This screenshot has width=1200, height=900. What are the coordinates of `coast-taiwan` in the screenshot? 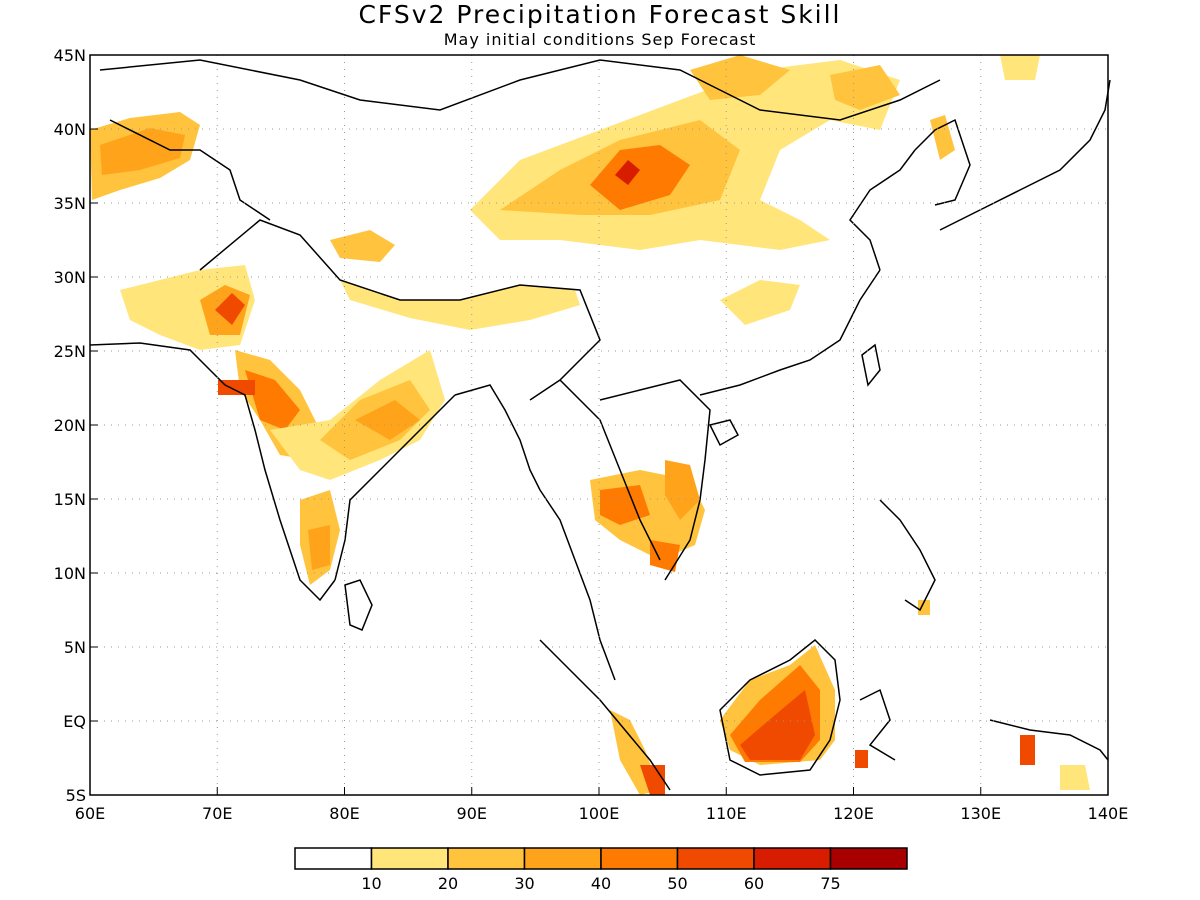 It's located at (871, 365).